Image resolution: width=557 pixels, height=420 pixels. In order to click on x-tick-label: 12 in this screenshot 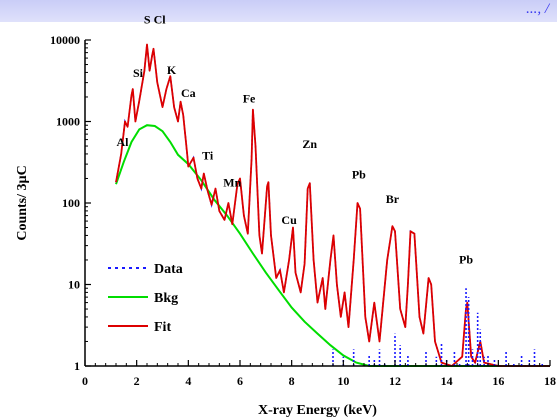, I will do `click(395, 381)`.